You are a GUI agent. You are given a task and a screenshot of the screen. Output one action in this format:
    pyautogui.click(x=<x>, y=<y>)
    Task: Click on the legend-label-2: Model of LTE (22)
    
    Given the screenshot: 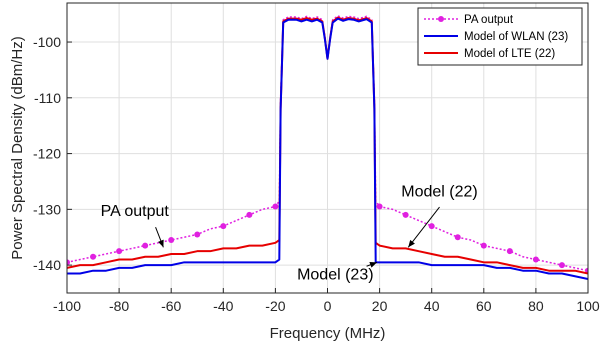 What is the action you would take?
    pyautogui.click(x=509, y=54)
    